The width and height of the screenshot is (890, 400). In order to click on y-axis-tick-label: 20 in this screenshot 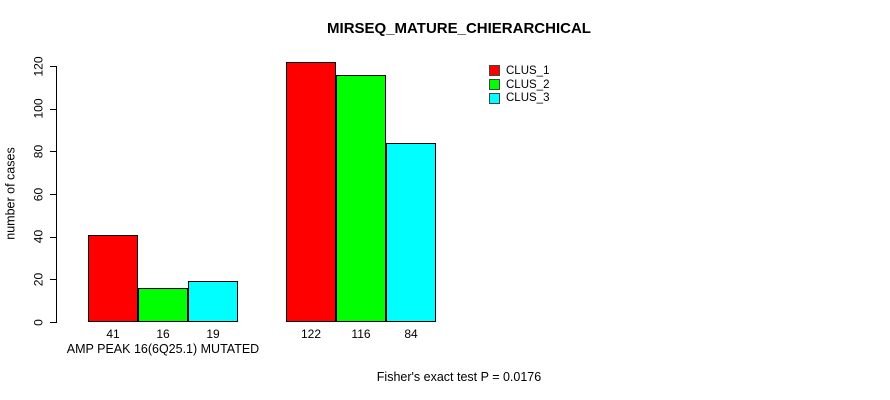, I will do `click(38, 279)`.